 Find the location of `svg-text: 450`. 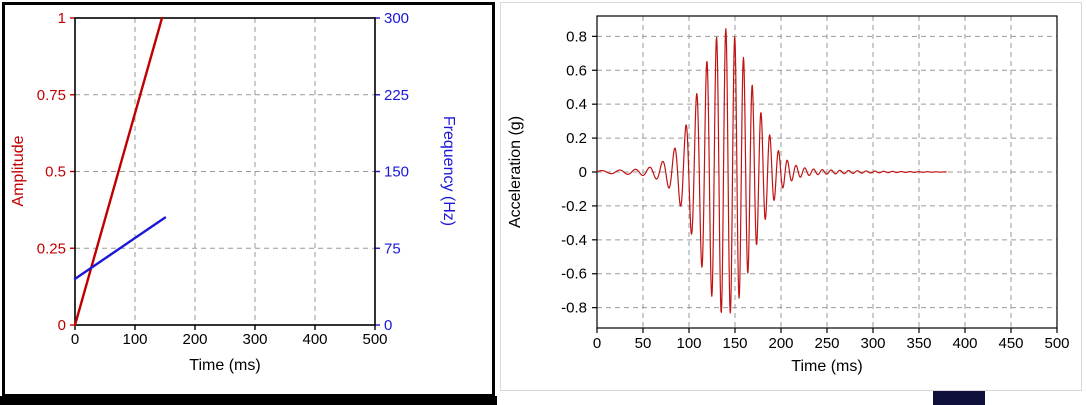

svg-text: 450 is located at coordinates (1010, 343).